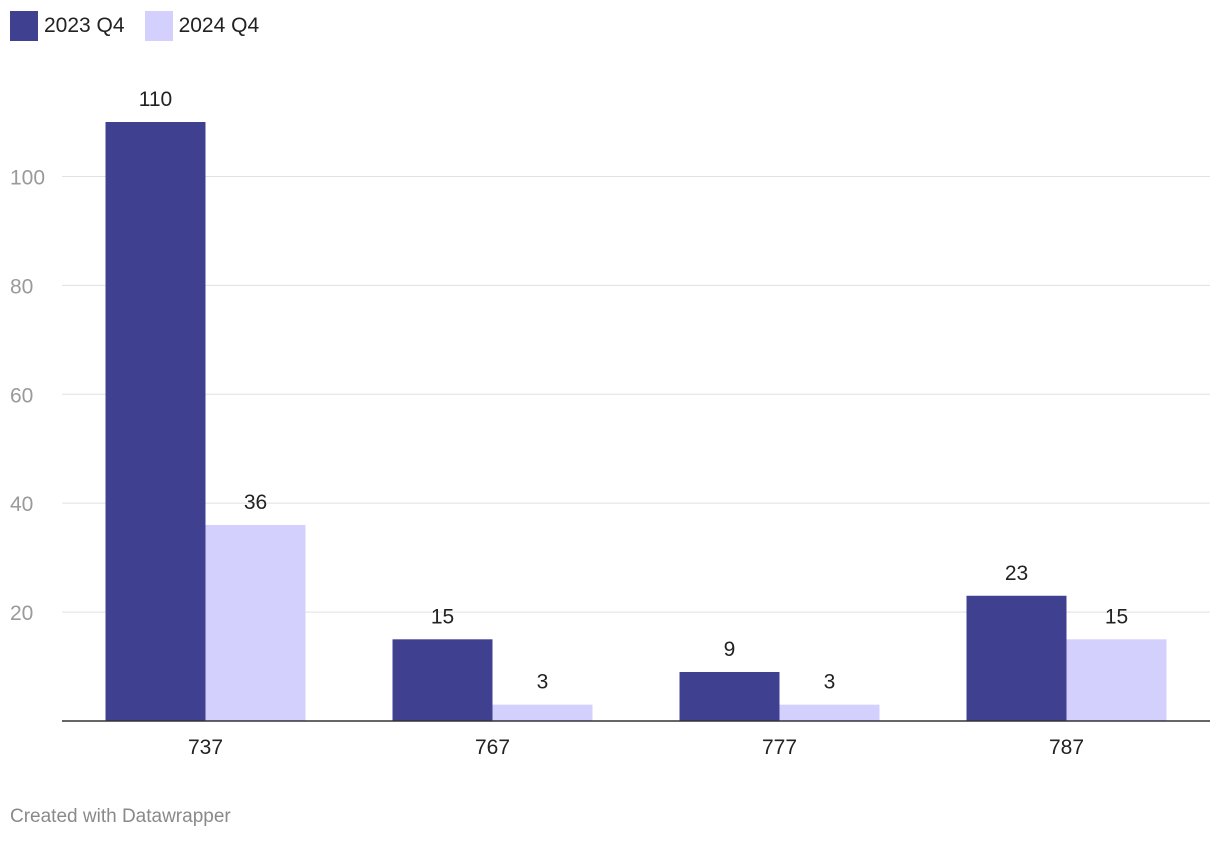 The height and width of the screenshot is (844, 1220). I want to click on y-tick-label: 20, so click(21, 613).